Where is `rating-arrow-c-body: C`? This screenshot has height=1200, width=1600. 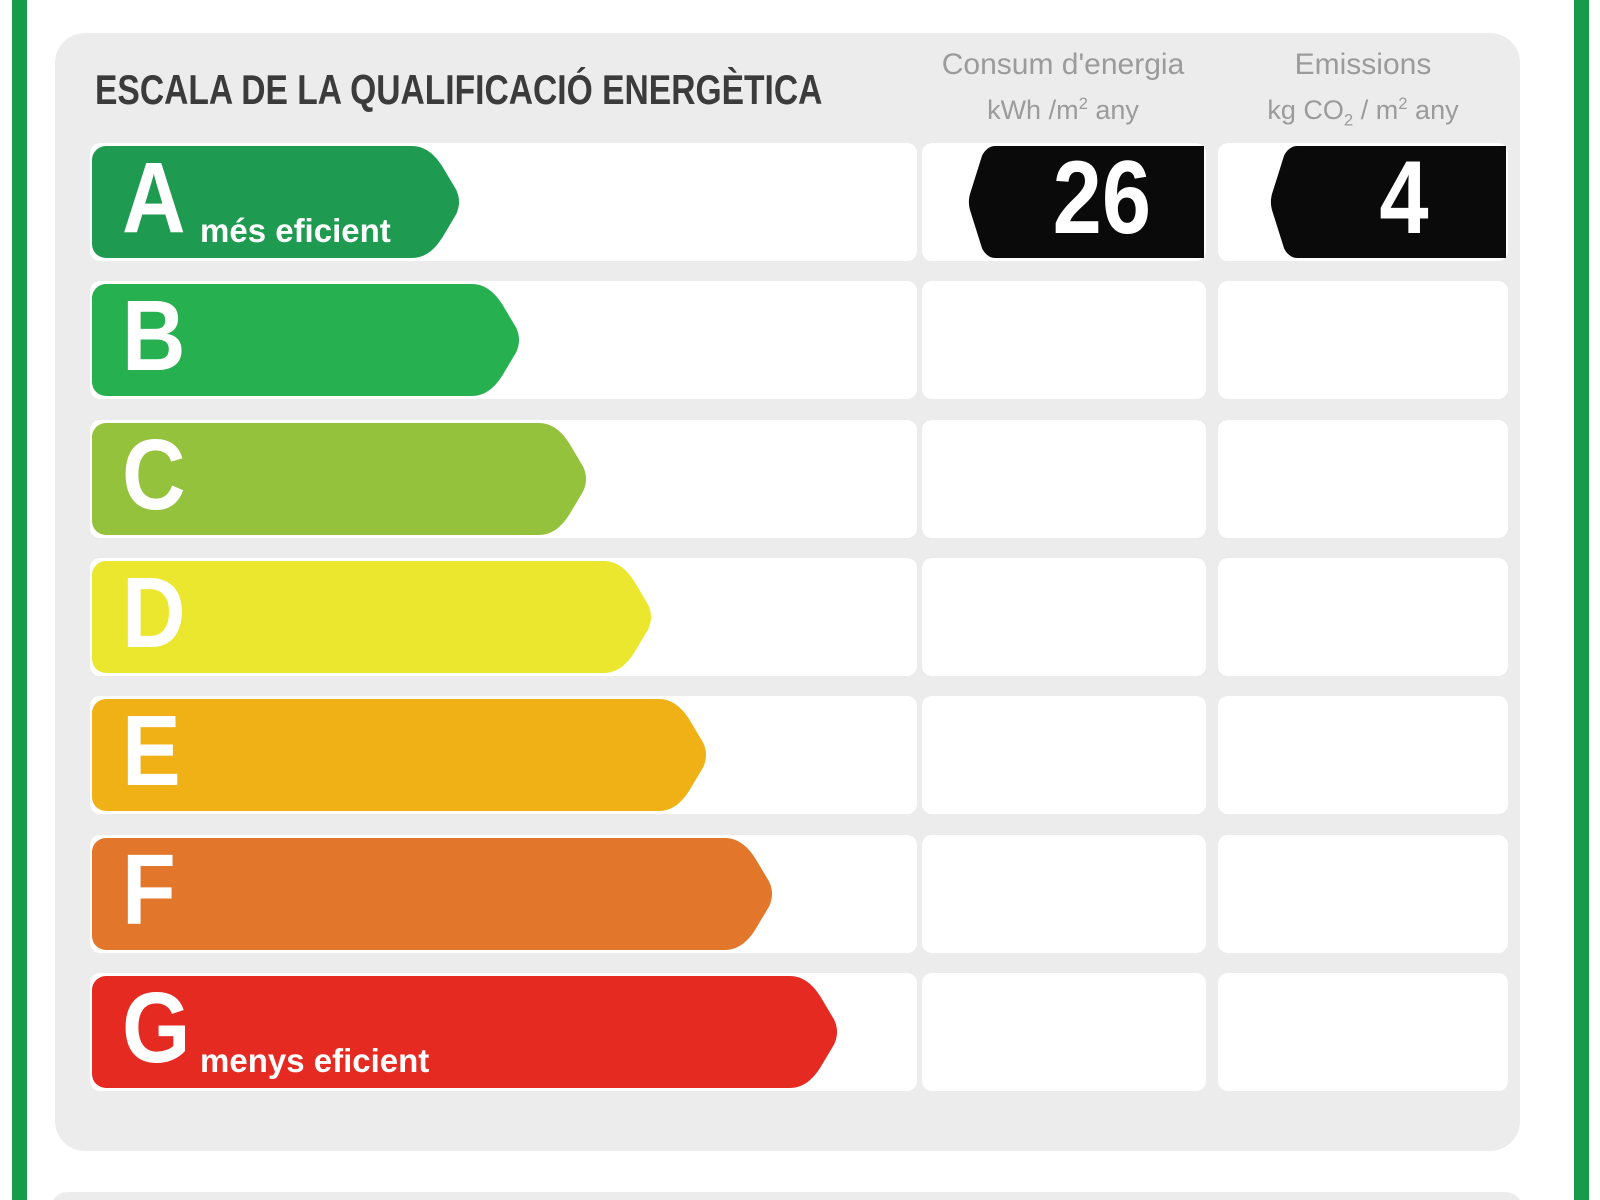
rating-arrow-c-body: C is located at coordinates (311, 479).